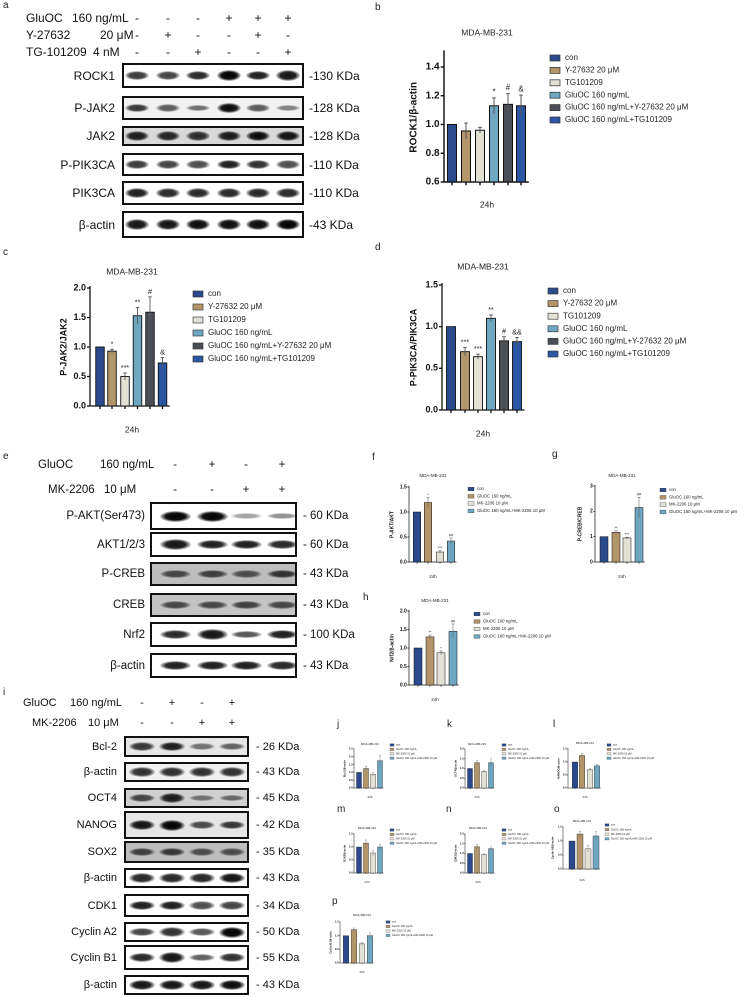 This screenshot has width=744, height=997. What do you see at coordinates (591, 486) in the screenshot?
I see `y-tick-label: 3` at bounding box center [591, 486].